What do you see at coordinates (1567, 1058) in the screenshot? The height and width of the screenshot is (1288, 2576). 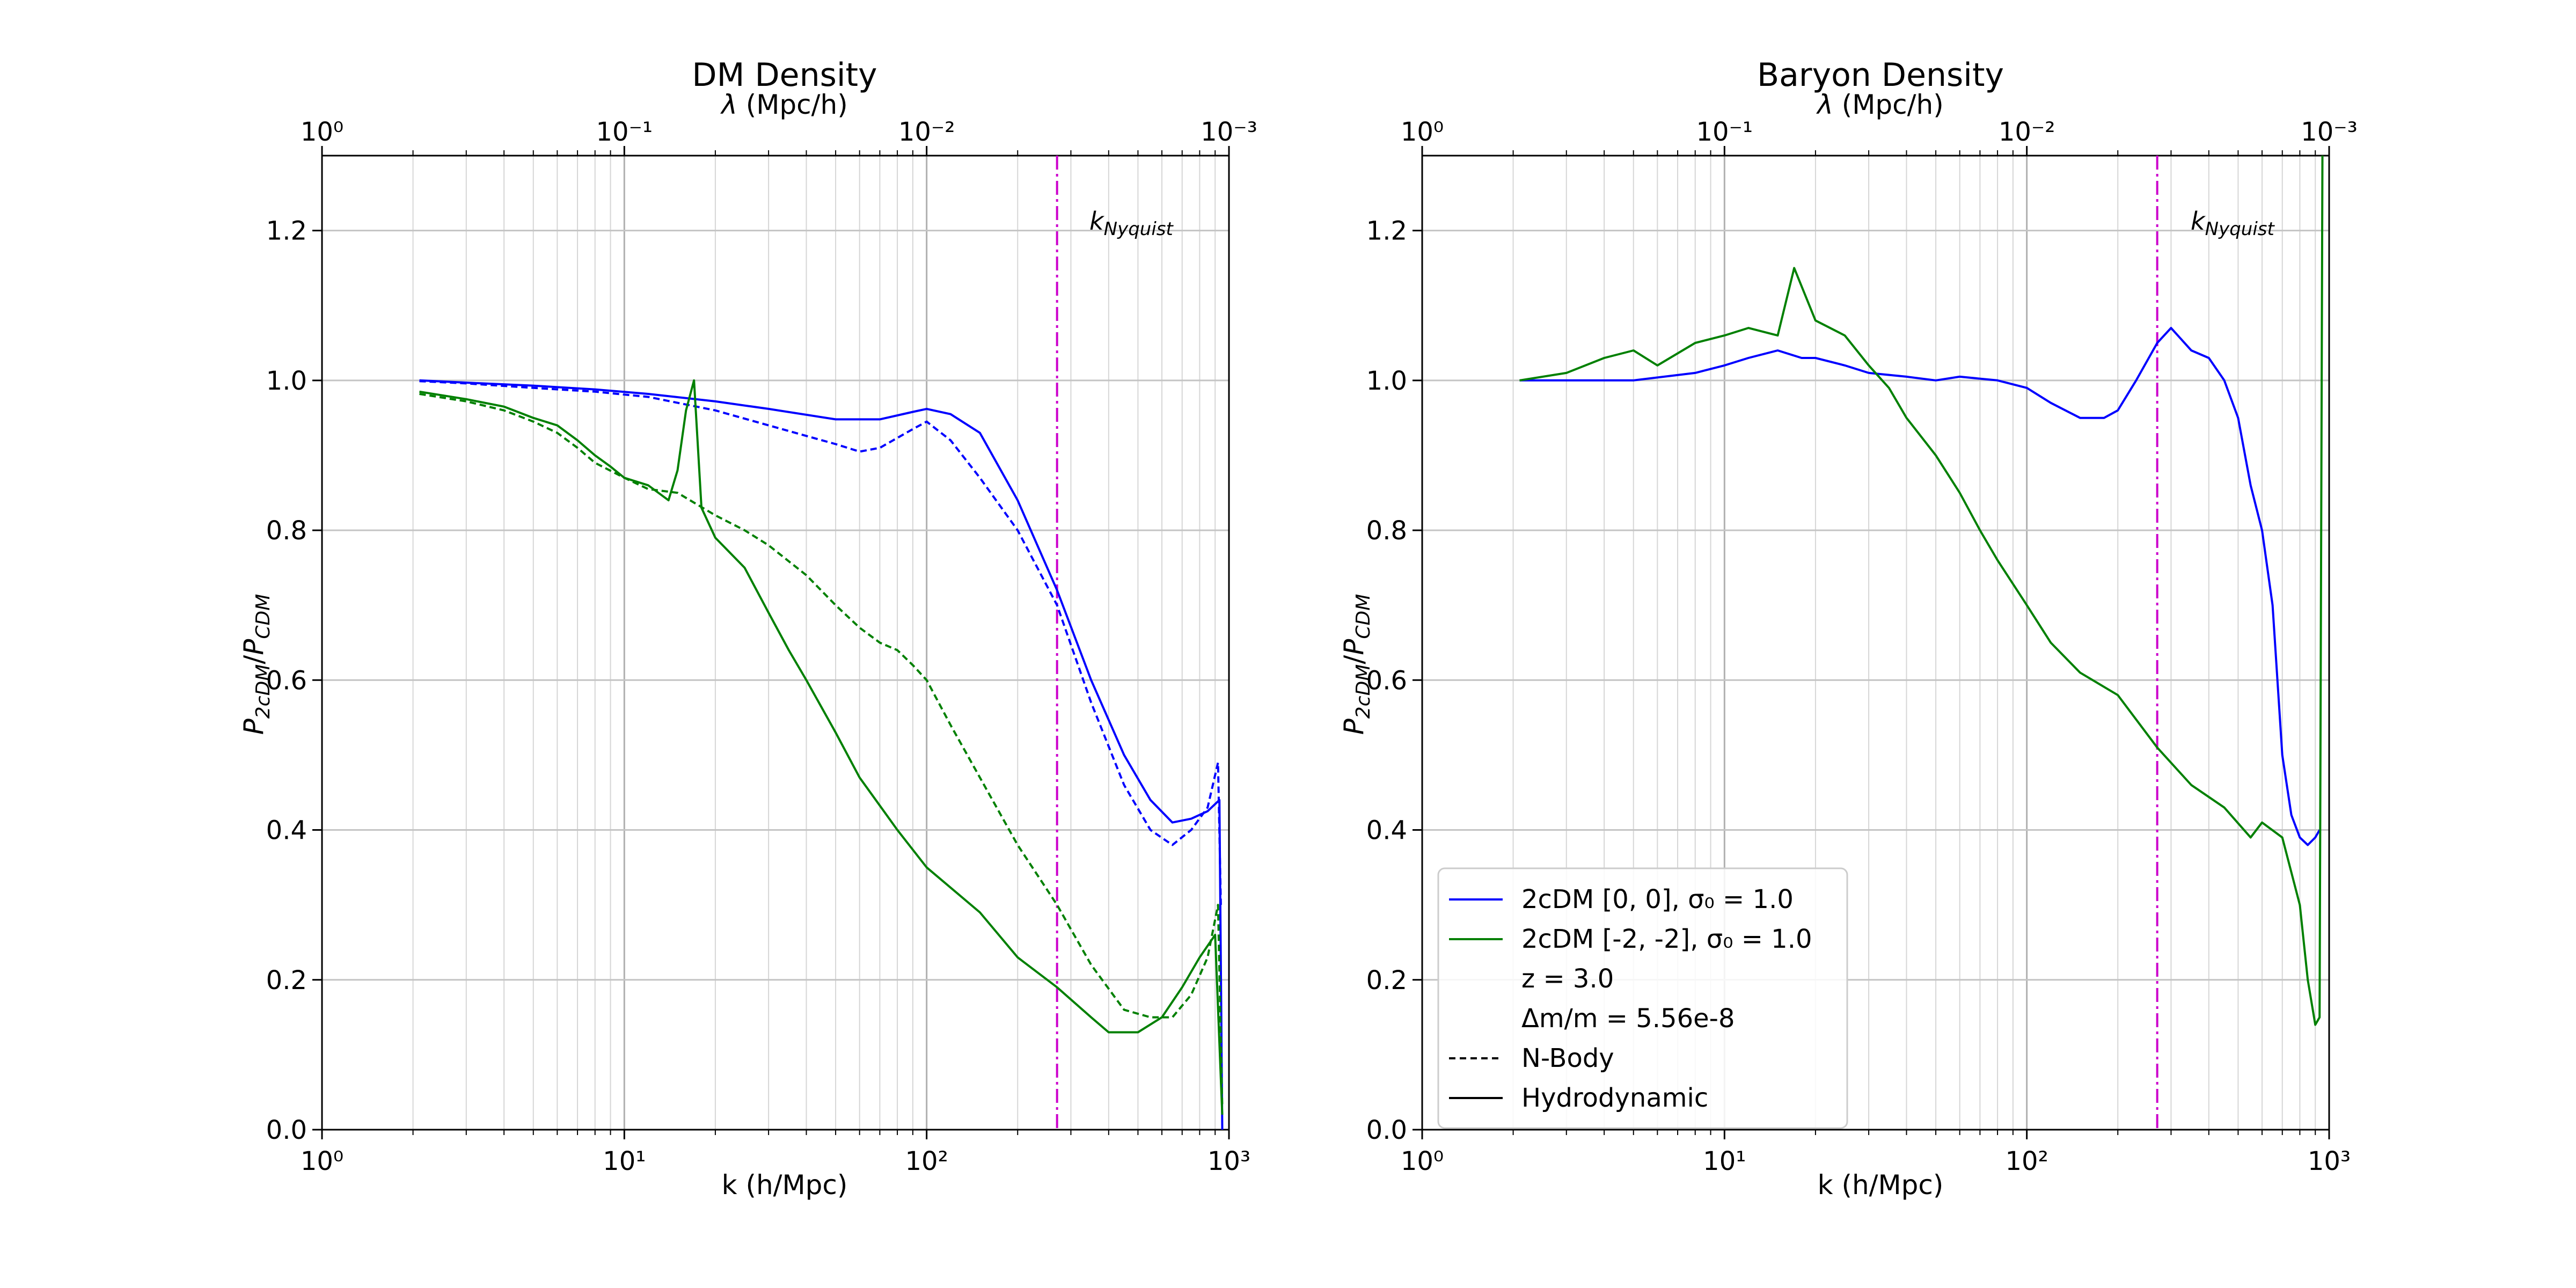 I see `legend-entry: N-Body` at bounding box center [1567, 1058].